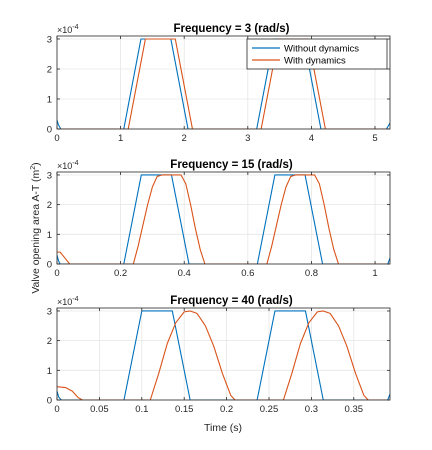  I want to click on x-tick-label: 3, so click(247, 138).